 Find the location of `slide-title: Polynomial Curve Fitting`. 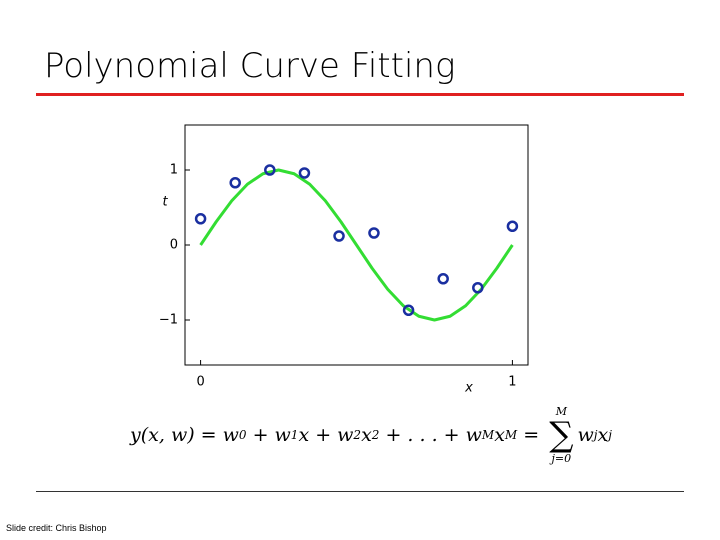

slide-title: Polynomial Curve Fitting is located at coordinates (250, 66).